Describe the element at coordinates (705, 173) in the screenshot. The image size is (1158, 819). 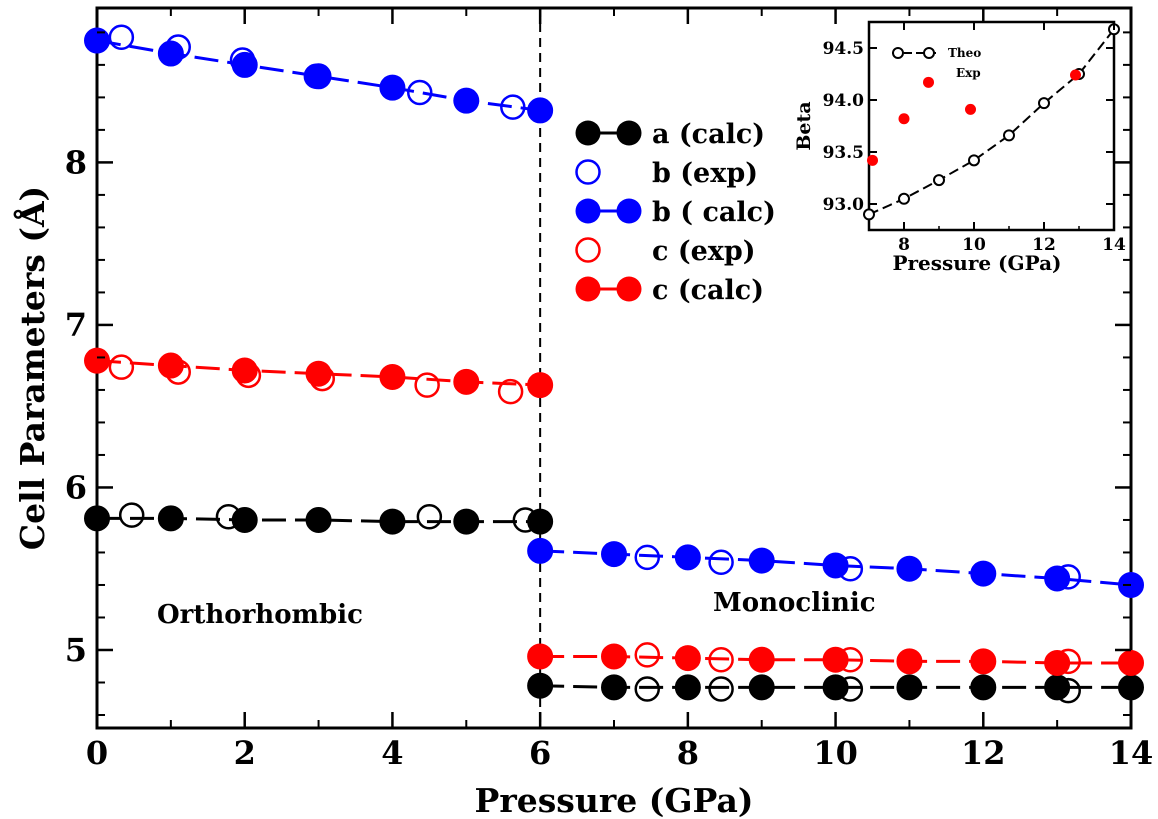
I see `legend-label-b-exp: b (exp)` at that location.